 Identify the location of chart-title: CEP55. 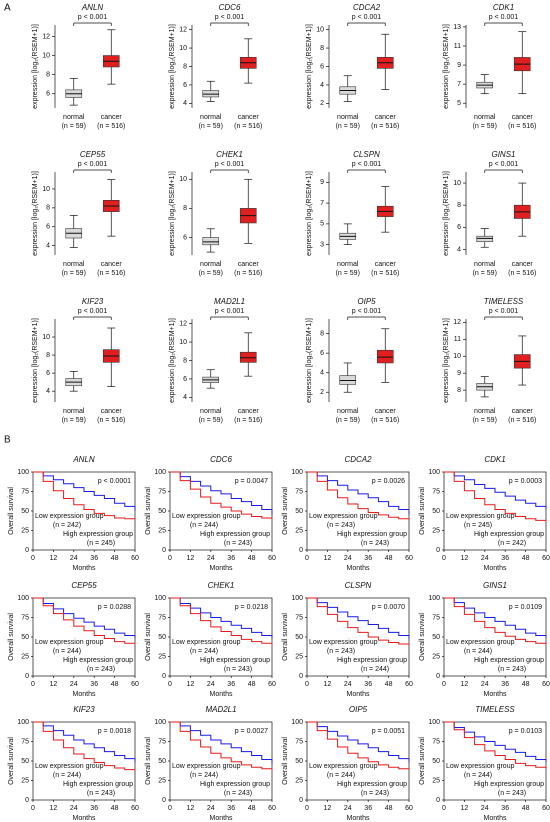
(84, 585).